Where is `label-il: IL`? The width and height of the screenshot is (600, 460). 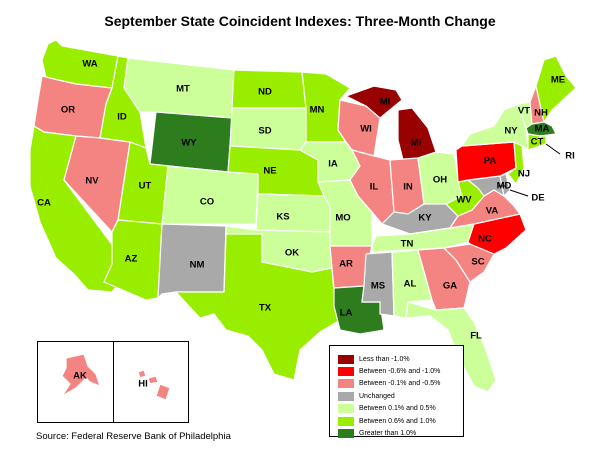 label-il: IL is located at coordinates (374, 187).